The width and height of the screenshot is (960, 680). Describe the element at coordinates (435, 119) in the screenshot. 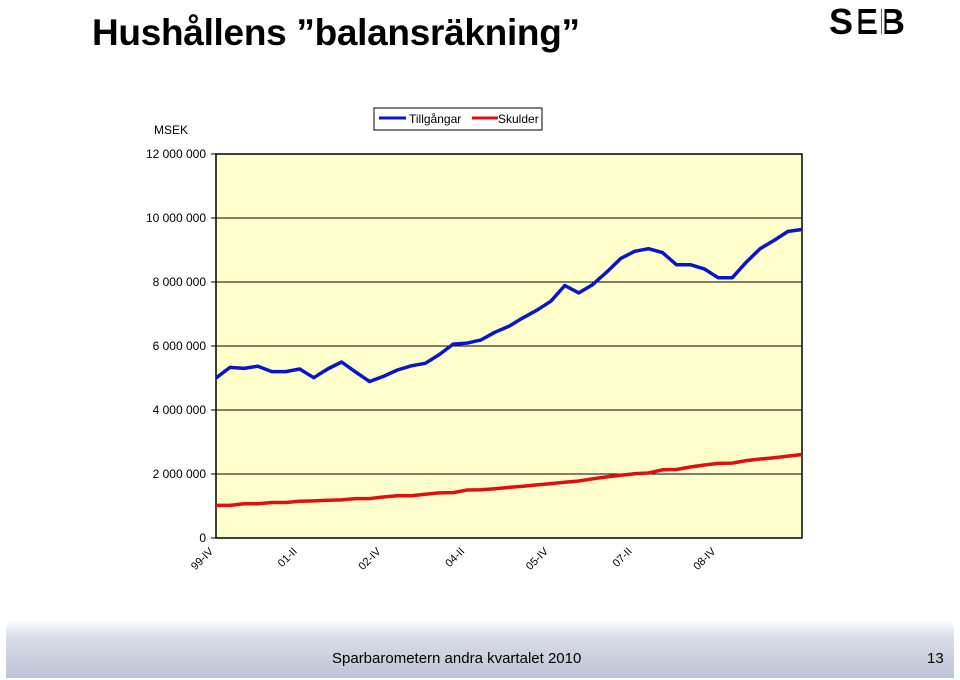

I see `legend-label-assets: Tillgångar` at that location.